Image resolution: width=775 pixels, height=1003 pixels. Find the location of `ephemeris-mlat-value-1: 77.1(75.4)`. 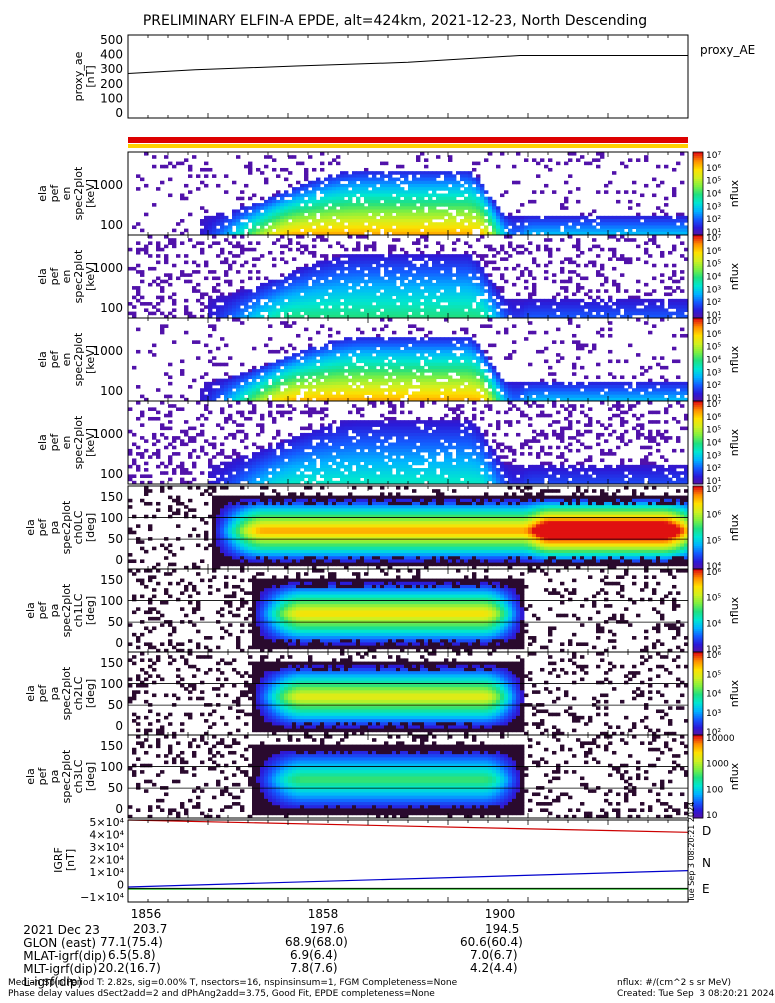

ephemeris-mlat-value-1: 77.1(75.4) is located at coordinates (131, 942).